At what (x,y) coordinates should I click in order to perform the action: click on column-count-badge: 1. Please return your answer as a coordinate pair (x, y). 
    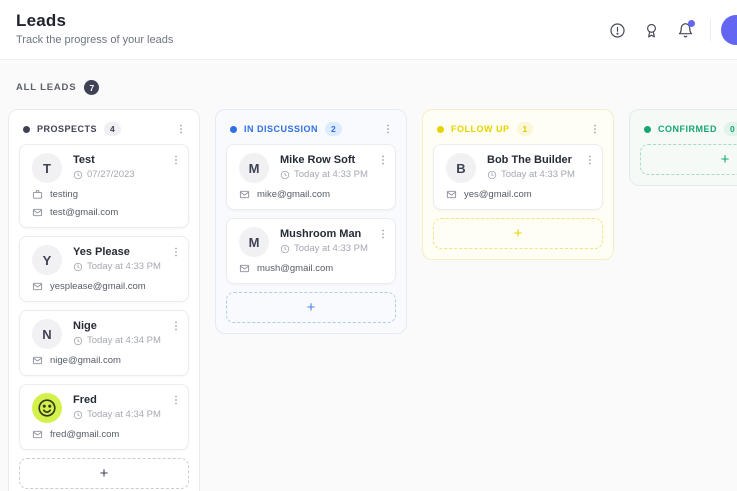
    Looking at the image, I should click on (525, 129).